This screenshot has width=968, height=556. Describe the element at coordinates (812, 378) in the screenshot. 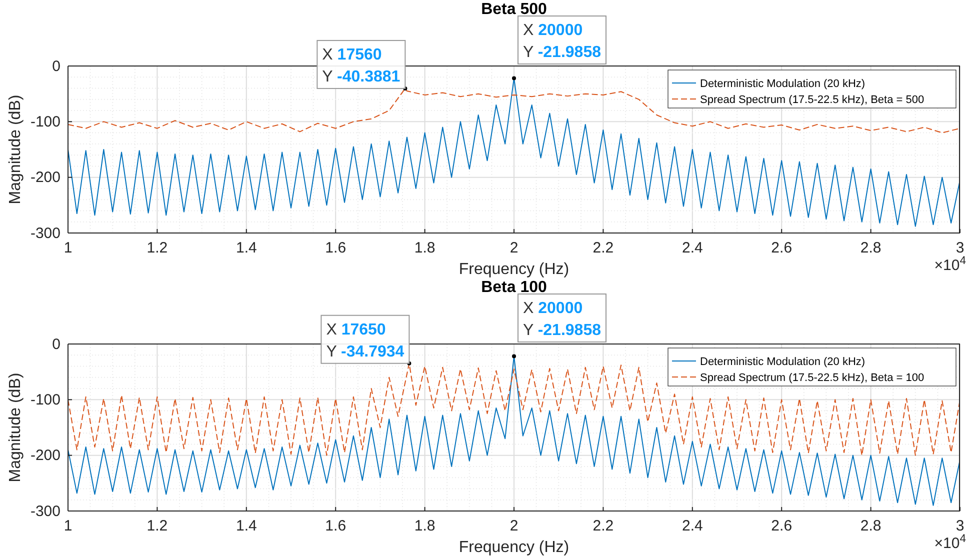

I see `legend-label: Spread Spectrum (17.5-22.5 kHz), Beta = 100` at that location.